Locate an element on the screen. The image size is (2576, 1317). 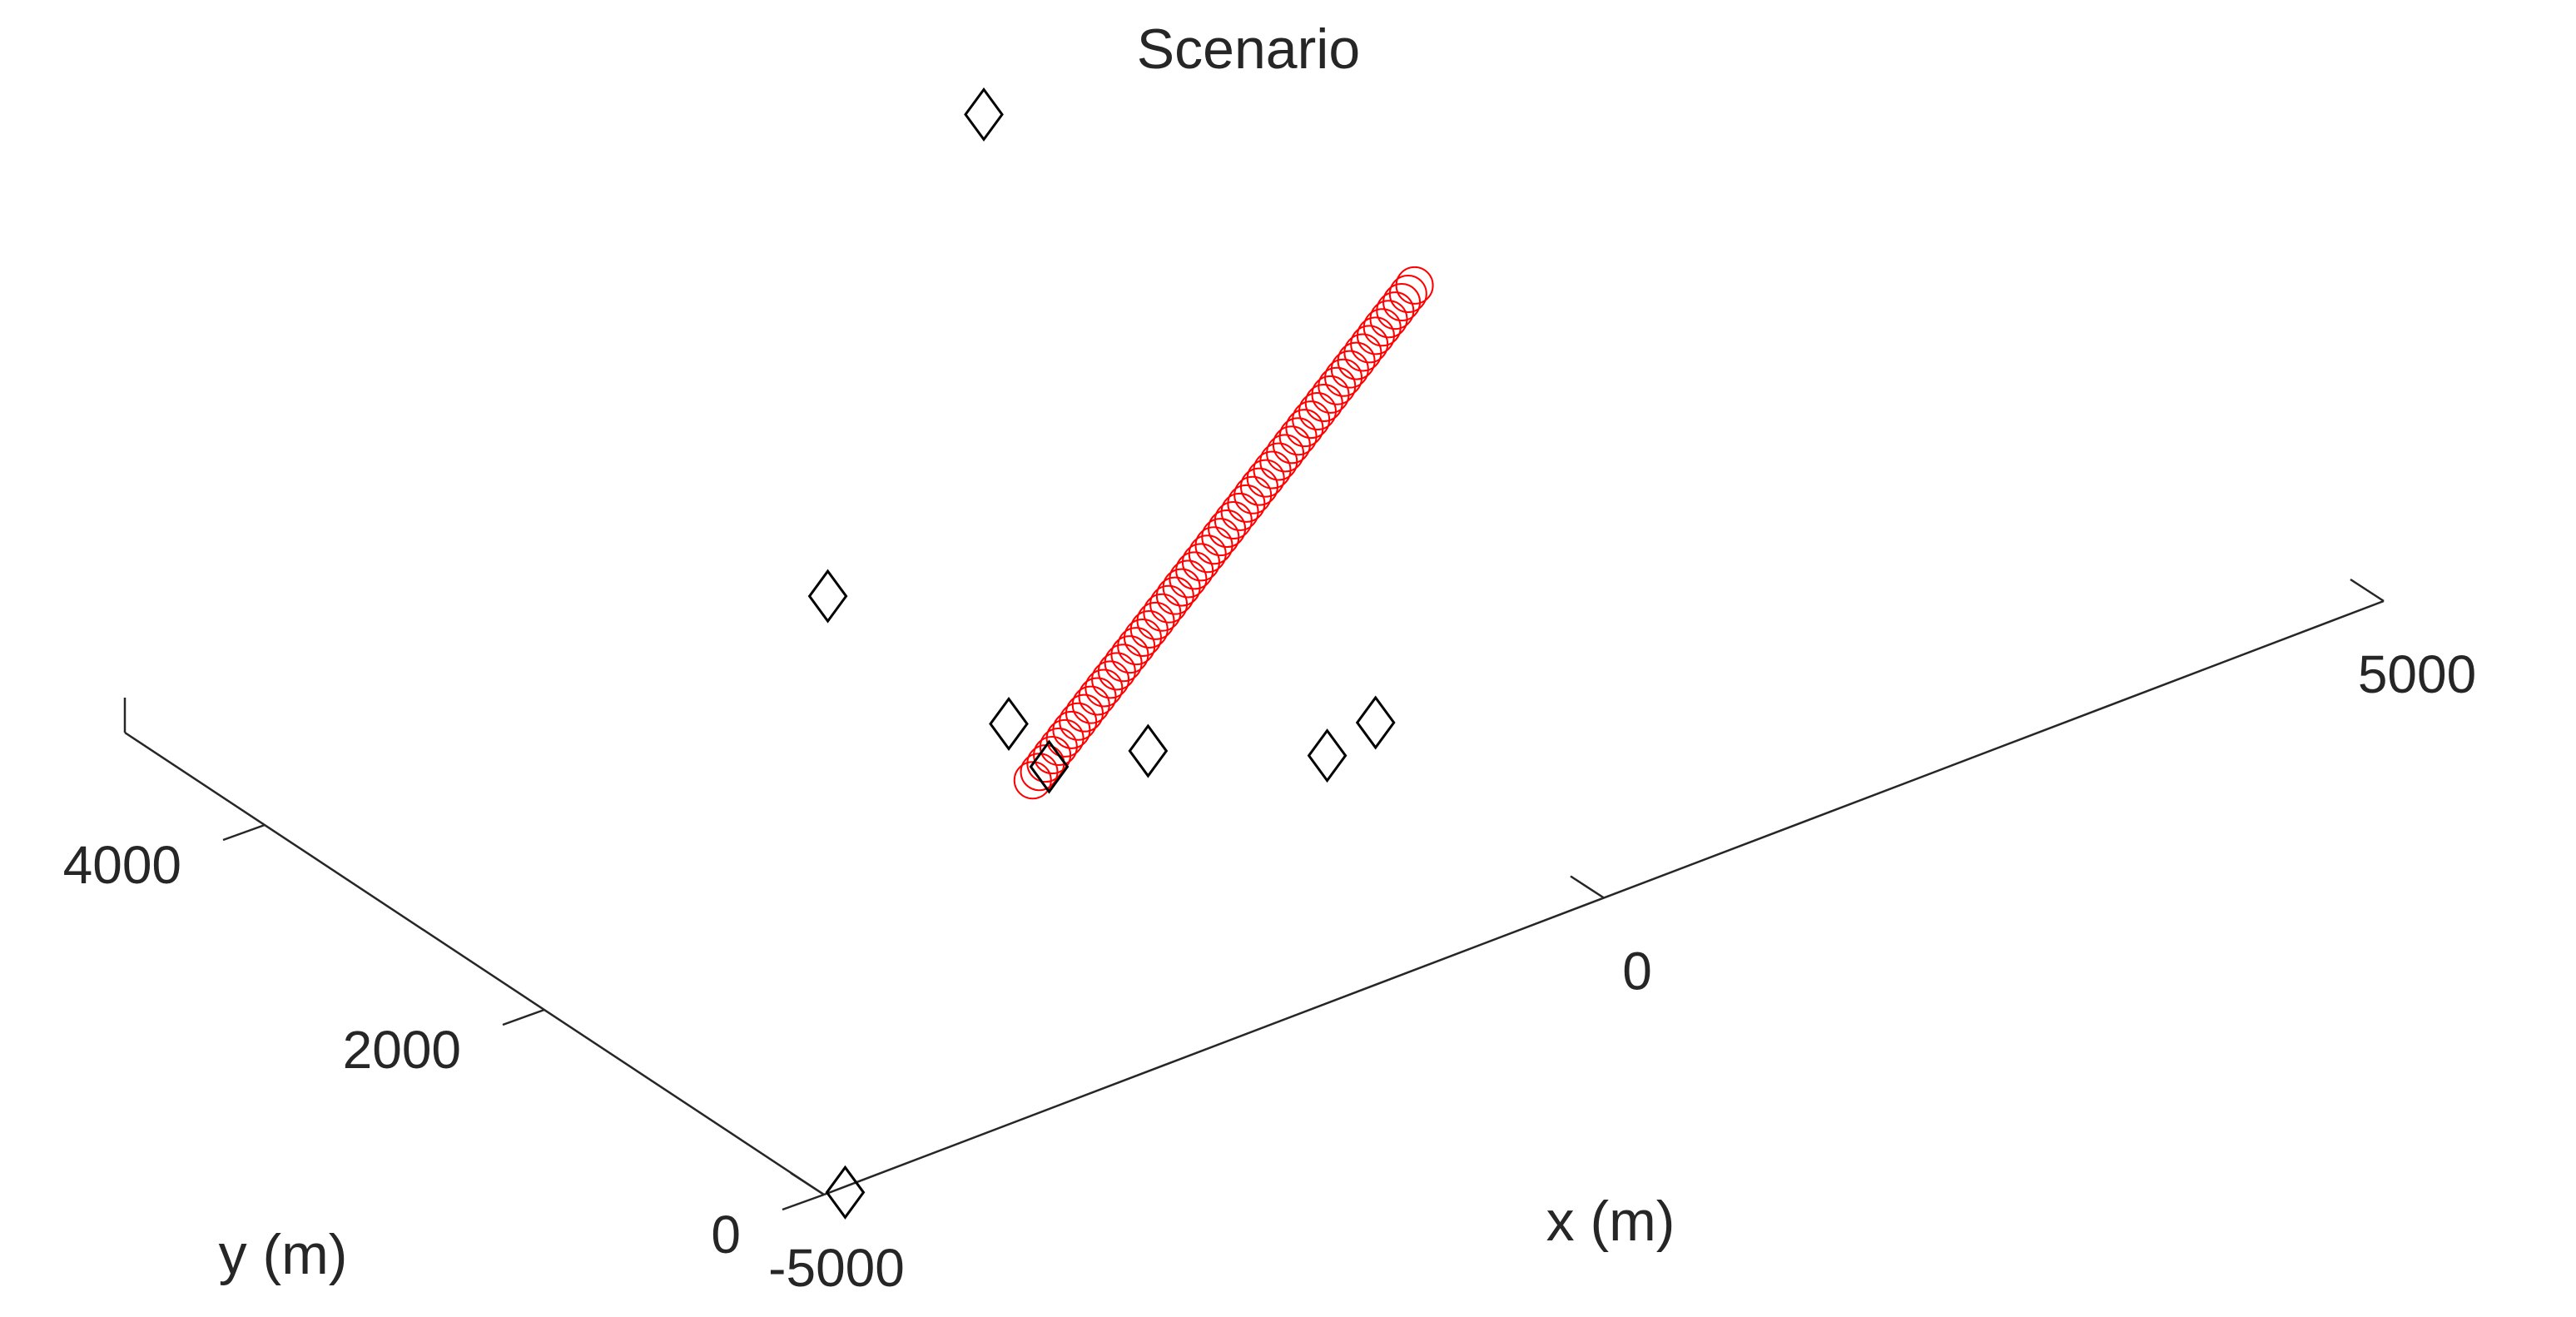
red-circle-series is located at coordinates (1223, 533).